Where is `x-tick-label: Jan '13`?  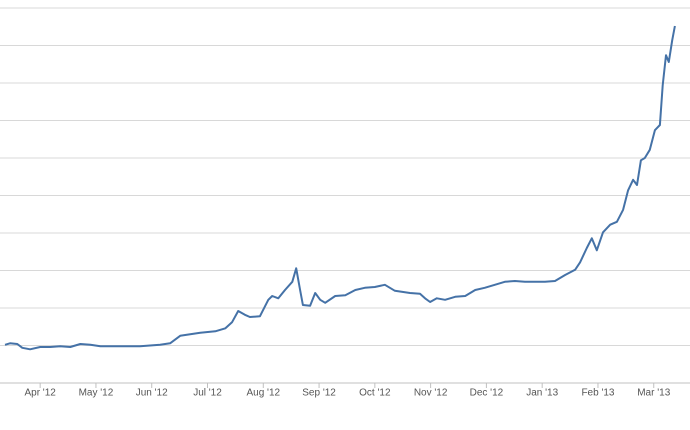
x-tick-label: Jan '13 is located at coordinates (542, 393).